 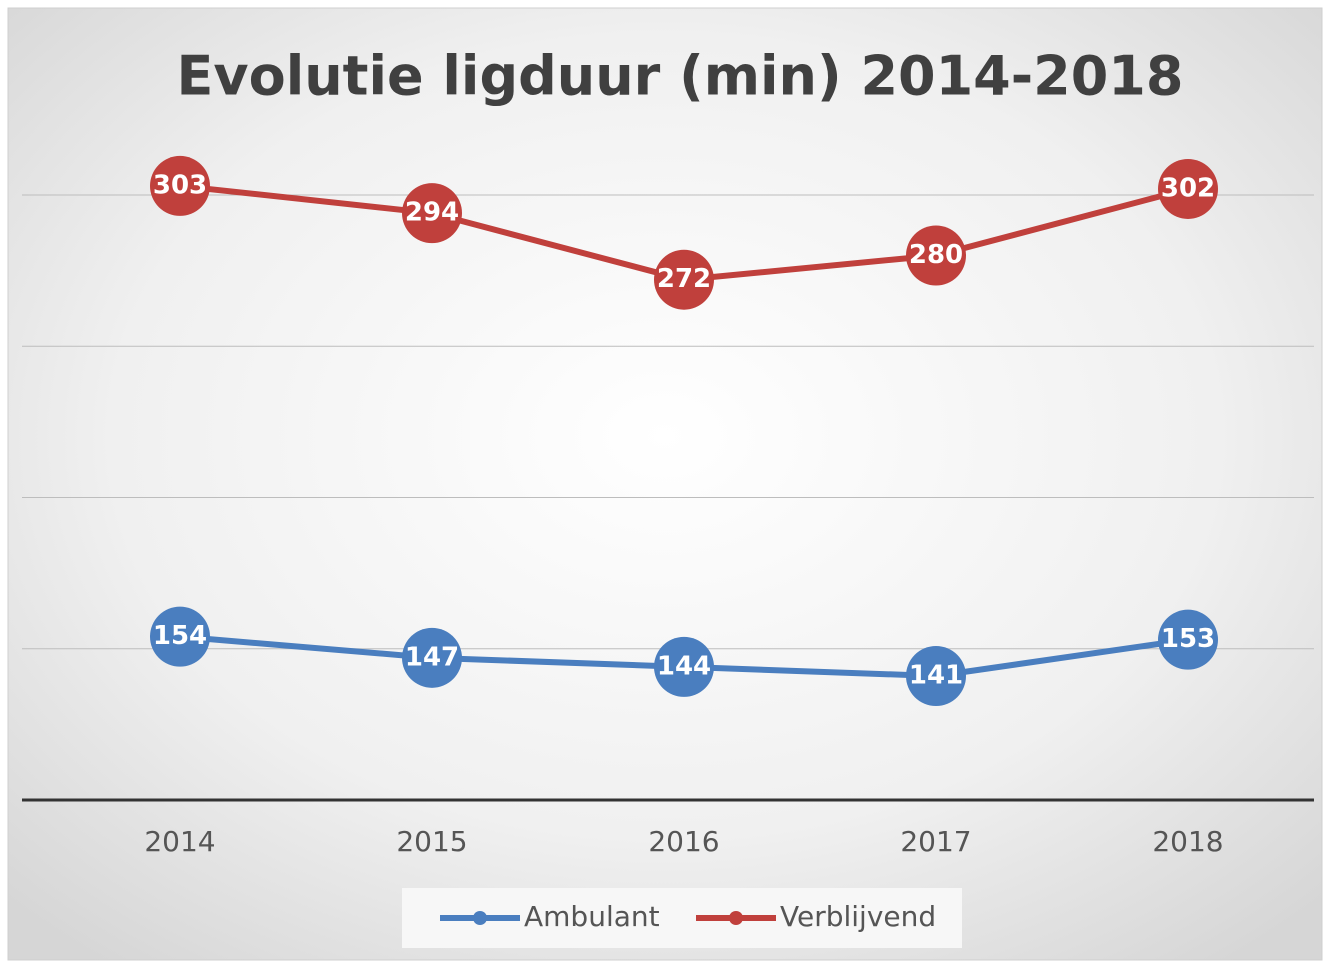 I want to click on x-tick-label: 2015, so click(x=431, y=841).